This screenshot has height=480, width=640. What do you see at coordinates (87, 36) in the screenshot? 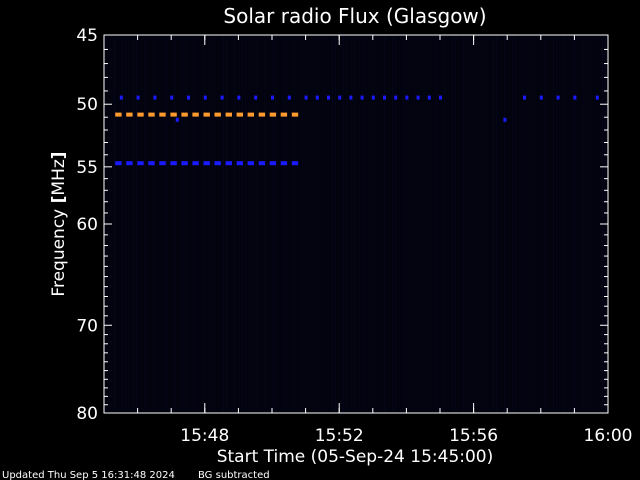
I see `y-tick-label: 45` at bounding box center [87, 36].